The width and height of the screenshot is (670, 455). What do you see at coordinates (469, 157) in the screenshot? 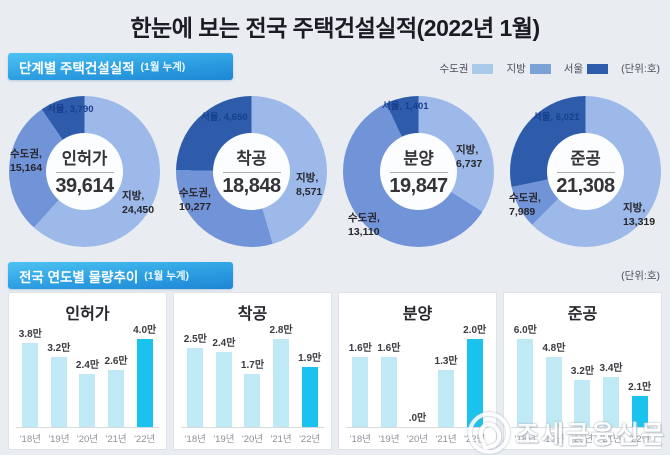
I see `label-jibang: 지방, 6,737` at bounding box center [469, 157].